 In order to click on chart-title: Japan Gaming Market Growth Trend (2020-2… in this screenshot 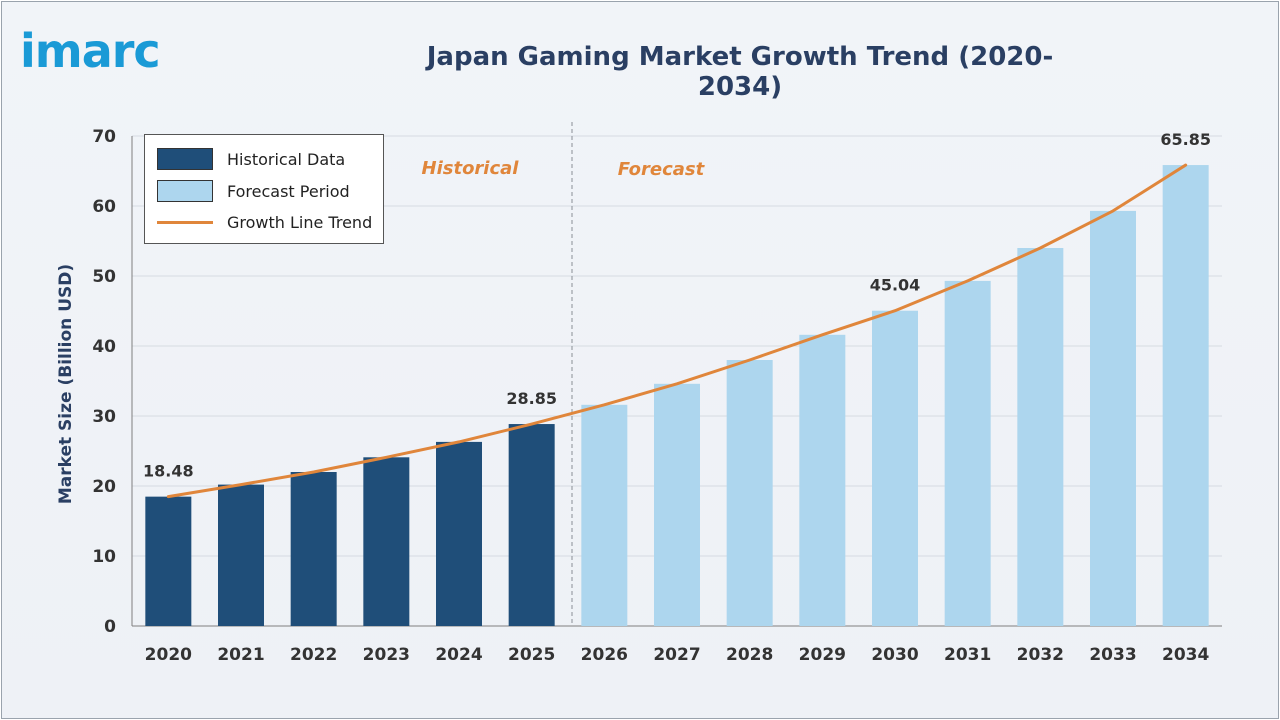, I will do `click(740, 72)`.